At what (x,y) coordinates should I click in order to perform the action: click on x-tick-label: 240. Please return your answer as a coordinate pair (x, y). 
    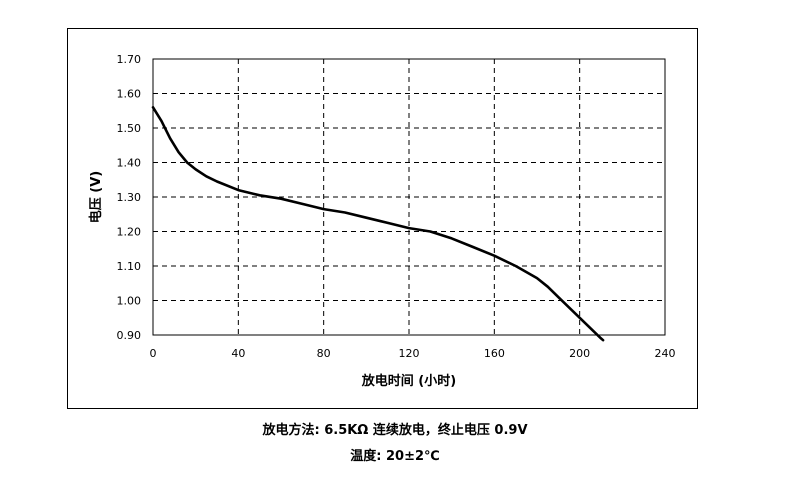
    Looking at the image, I should click on (665, 353).